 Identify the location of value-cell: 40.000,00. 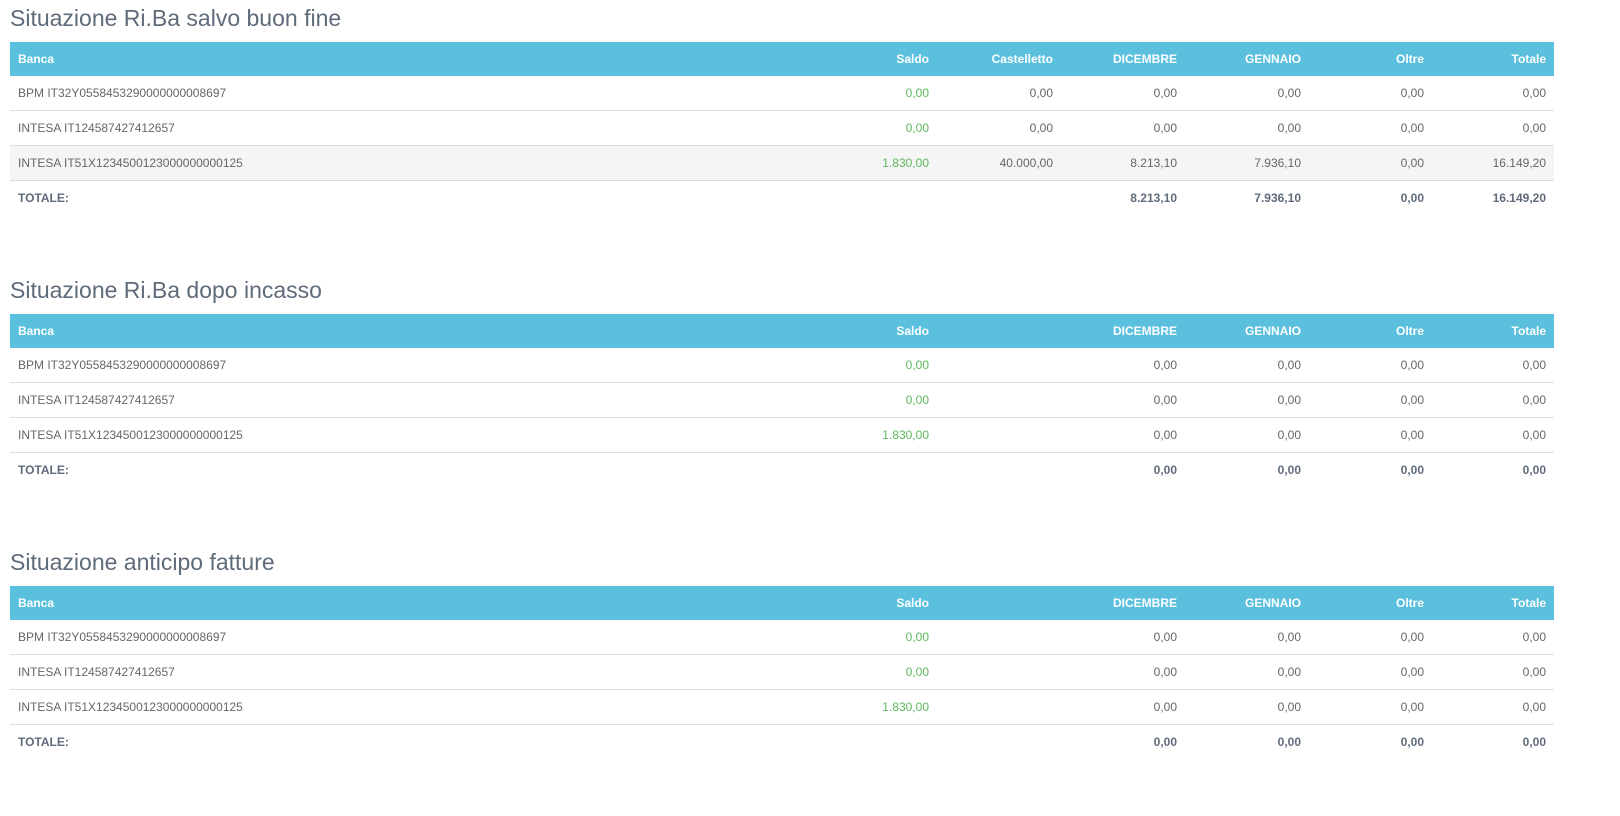
(999, 163).